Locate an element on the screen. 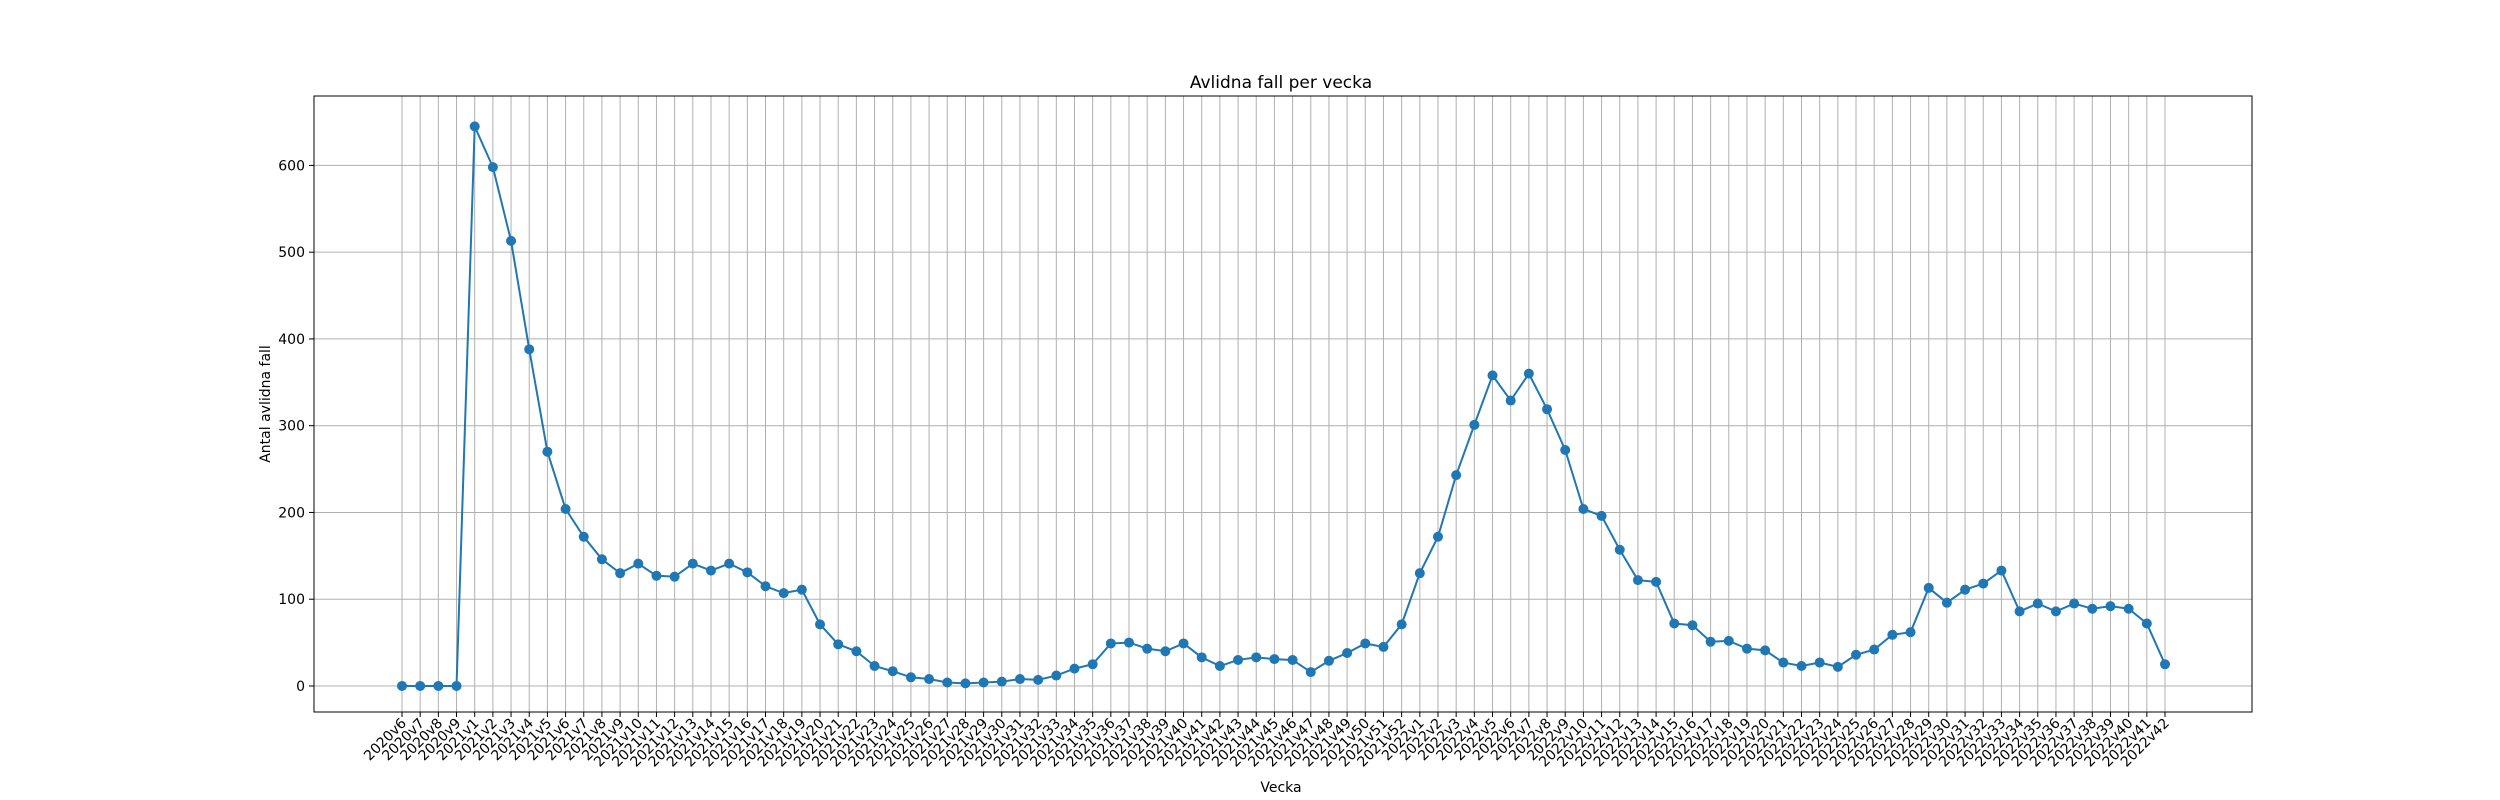 The height and width of the screenshot is (800, 2500). y-tick-label: 100 is located at coordinates (291, 600).